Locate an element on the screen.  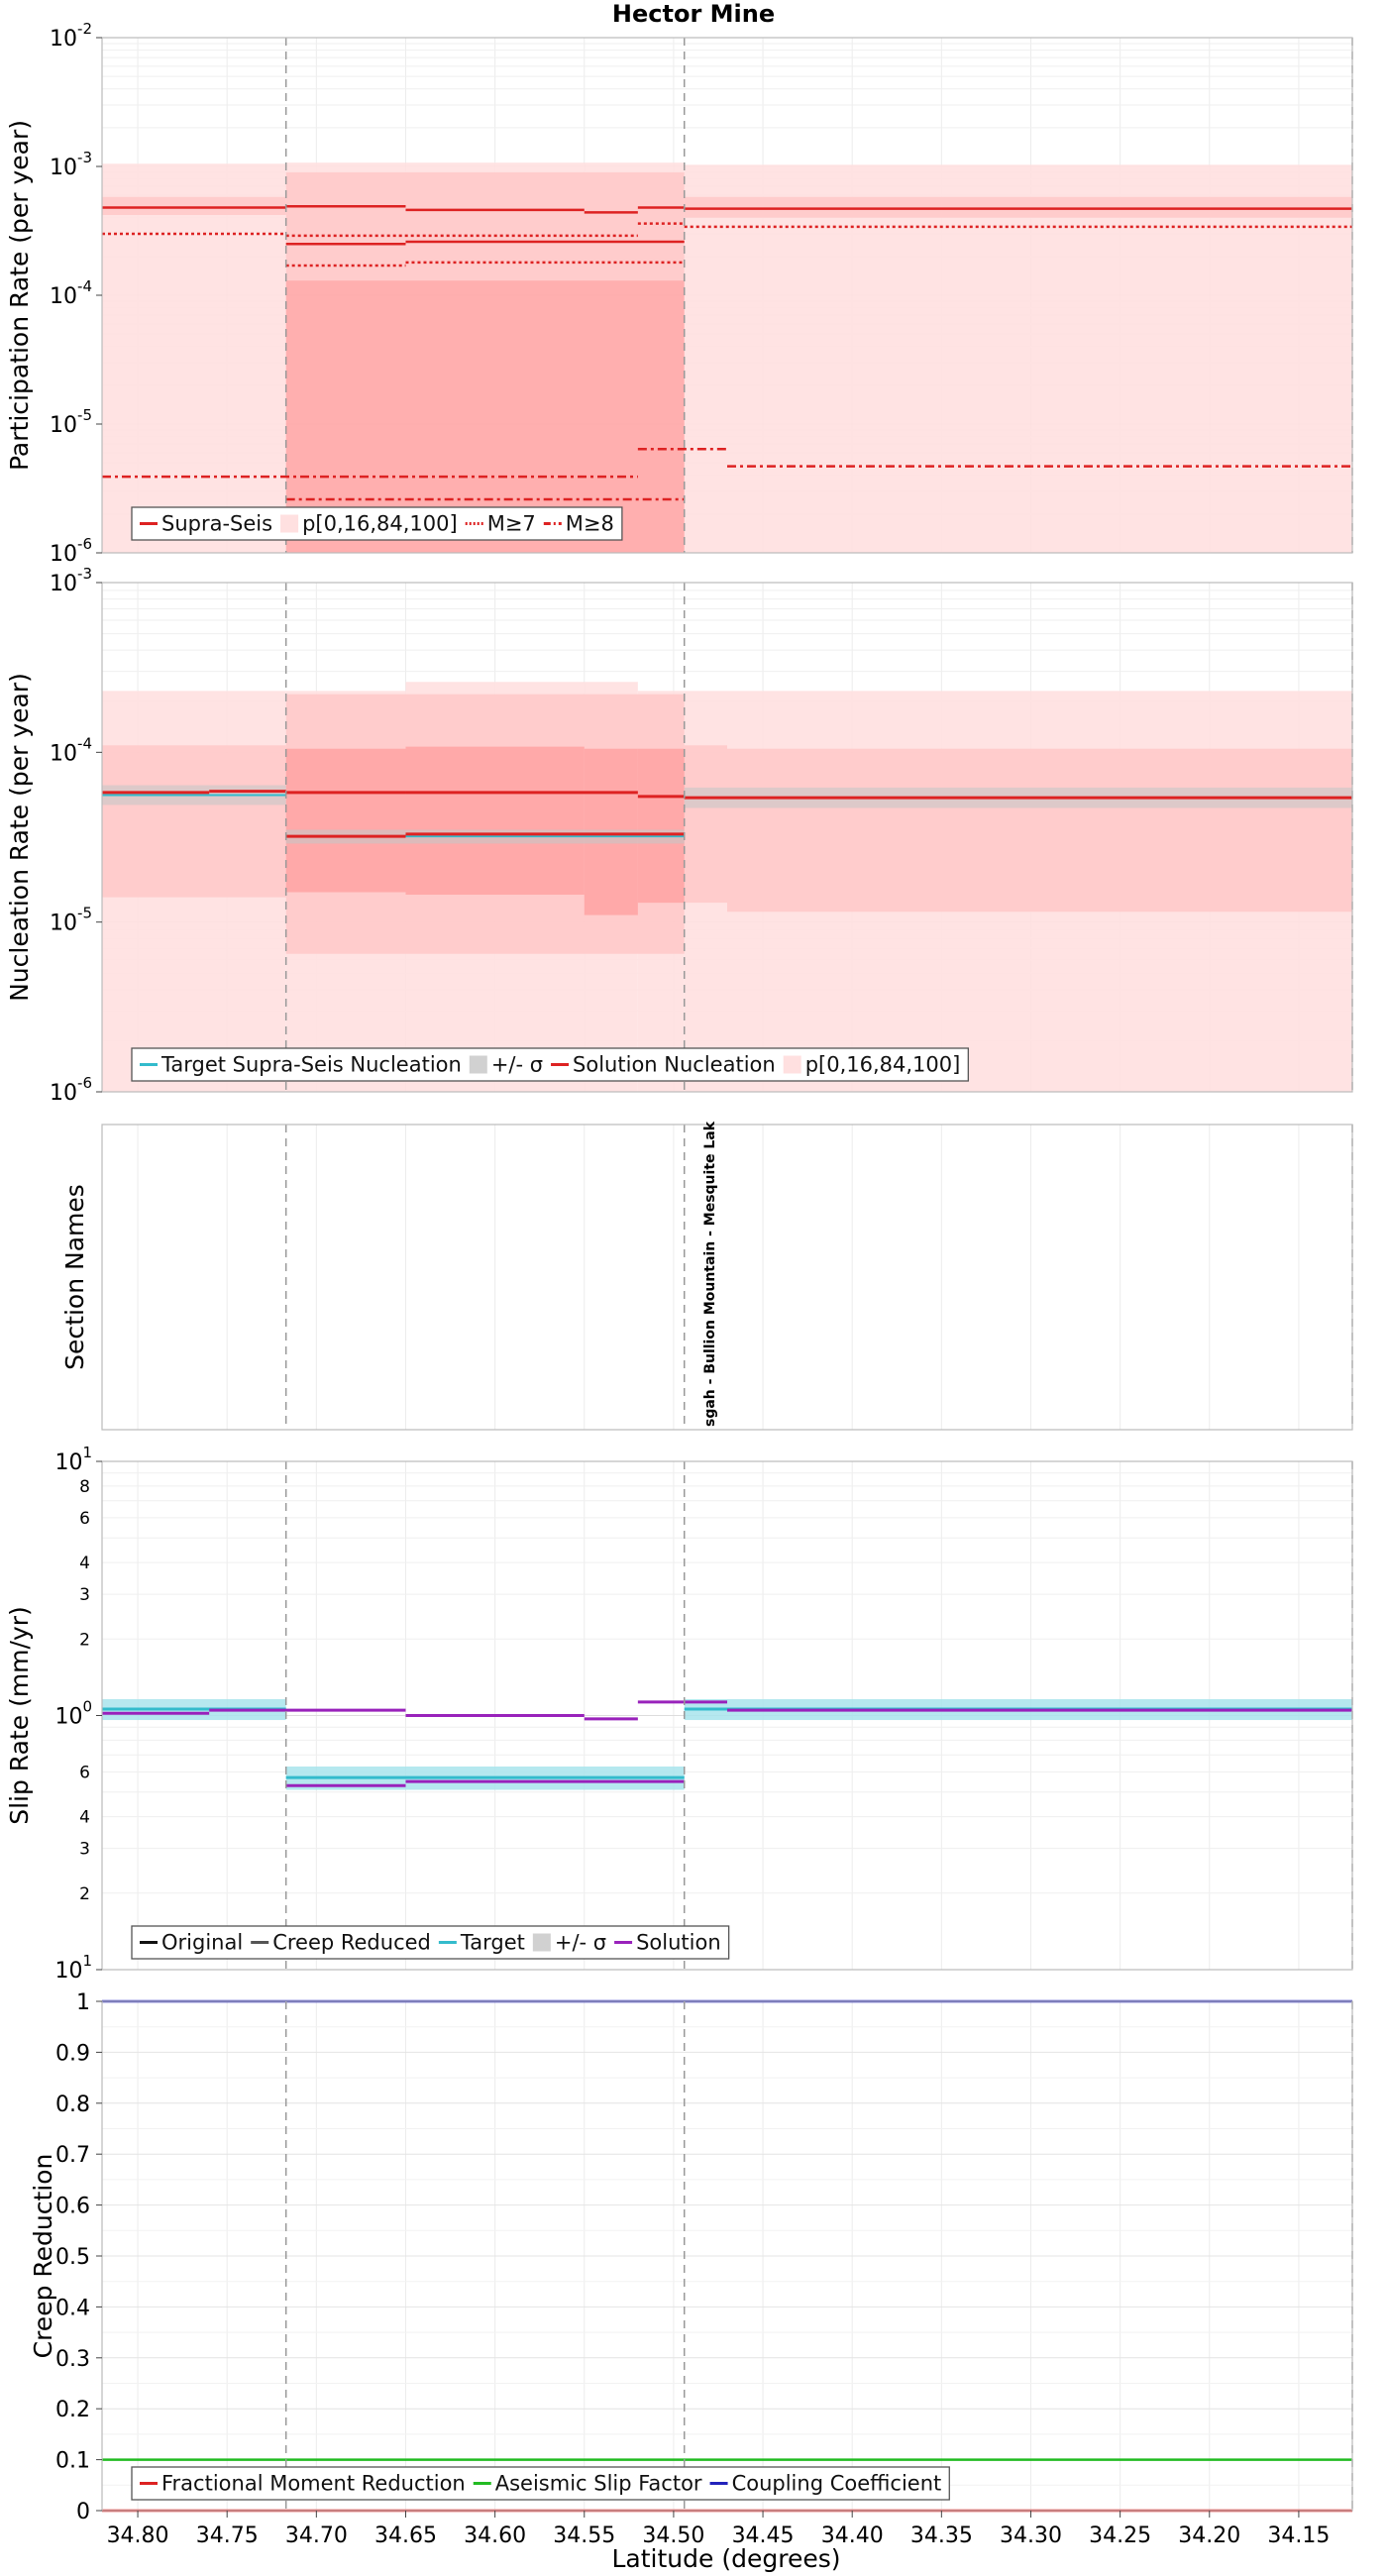
y-tick-label: 0.2 is located at coordinates (72, 2410).